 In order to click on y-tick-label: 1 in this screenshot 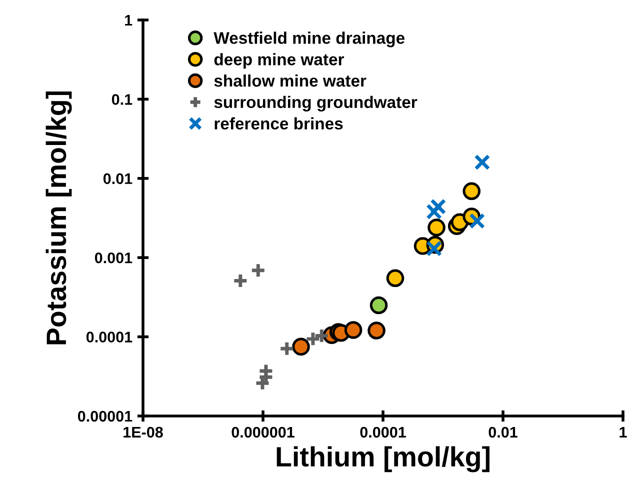, I will do `click(128, 20)`.